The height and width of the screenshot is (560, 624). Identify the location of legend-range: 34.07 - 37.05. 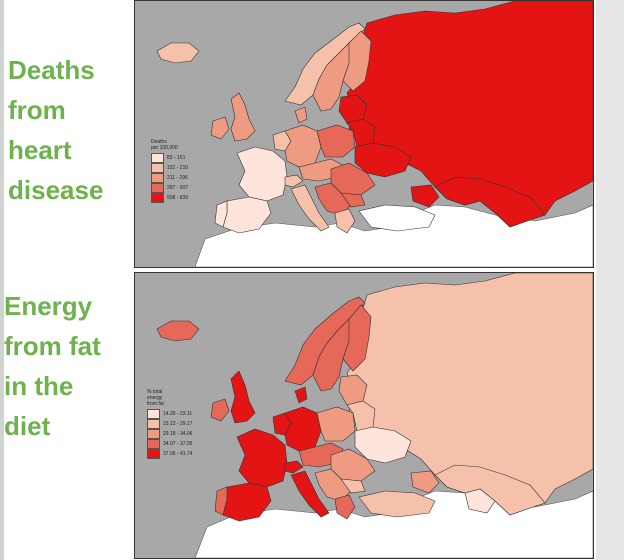
(178, 444).